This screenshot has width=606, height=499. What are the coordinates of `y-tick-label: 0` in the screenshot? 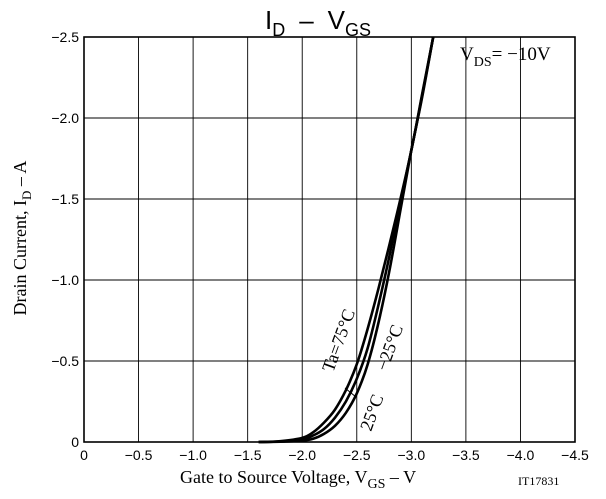 It's located at (75, 442).